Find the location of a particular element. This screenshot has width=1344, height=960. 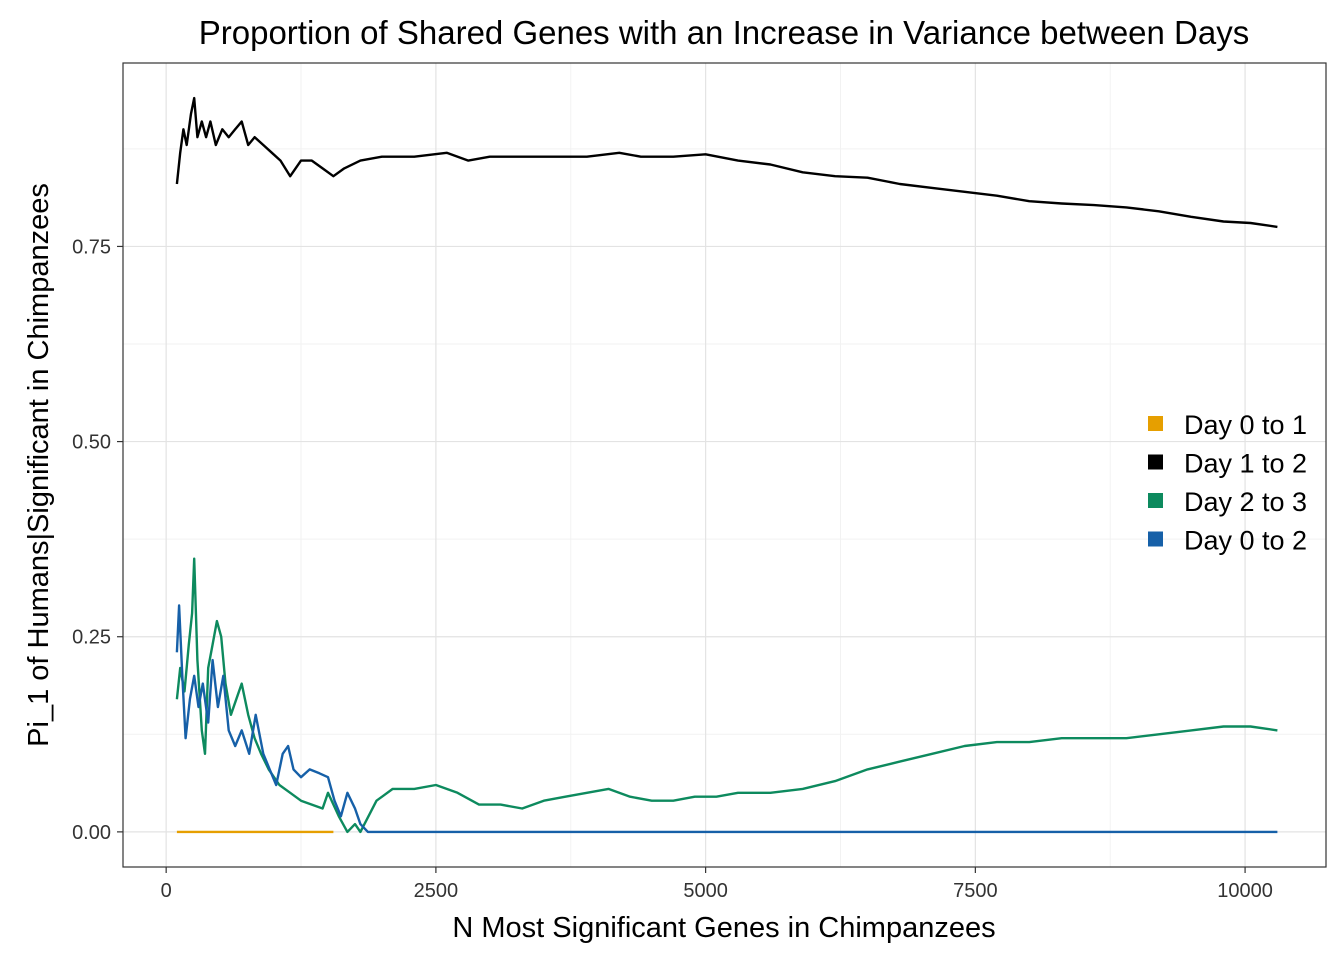

x-tick-label: 2500 is located at coordinates (436, 891).